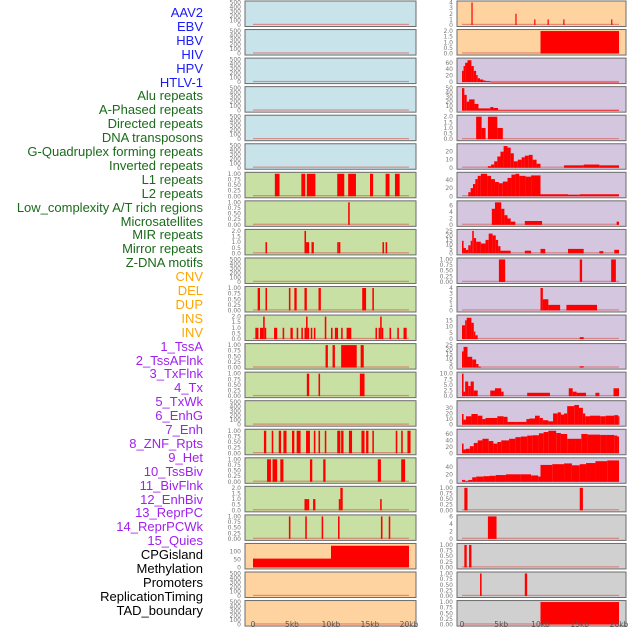  I want to click on y-tick-label: 10, so click(449, 160).